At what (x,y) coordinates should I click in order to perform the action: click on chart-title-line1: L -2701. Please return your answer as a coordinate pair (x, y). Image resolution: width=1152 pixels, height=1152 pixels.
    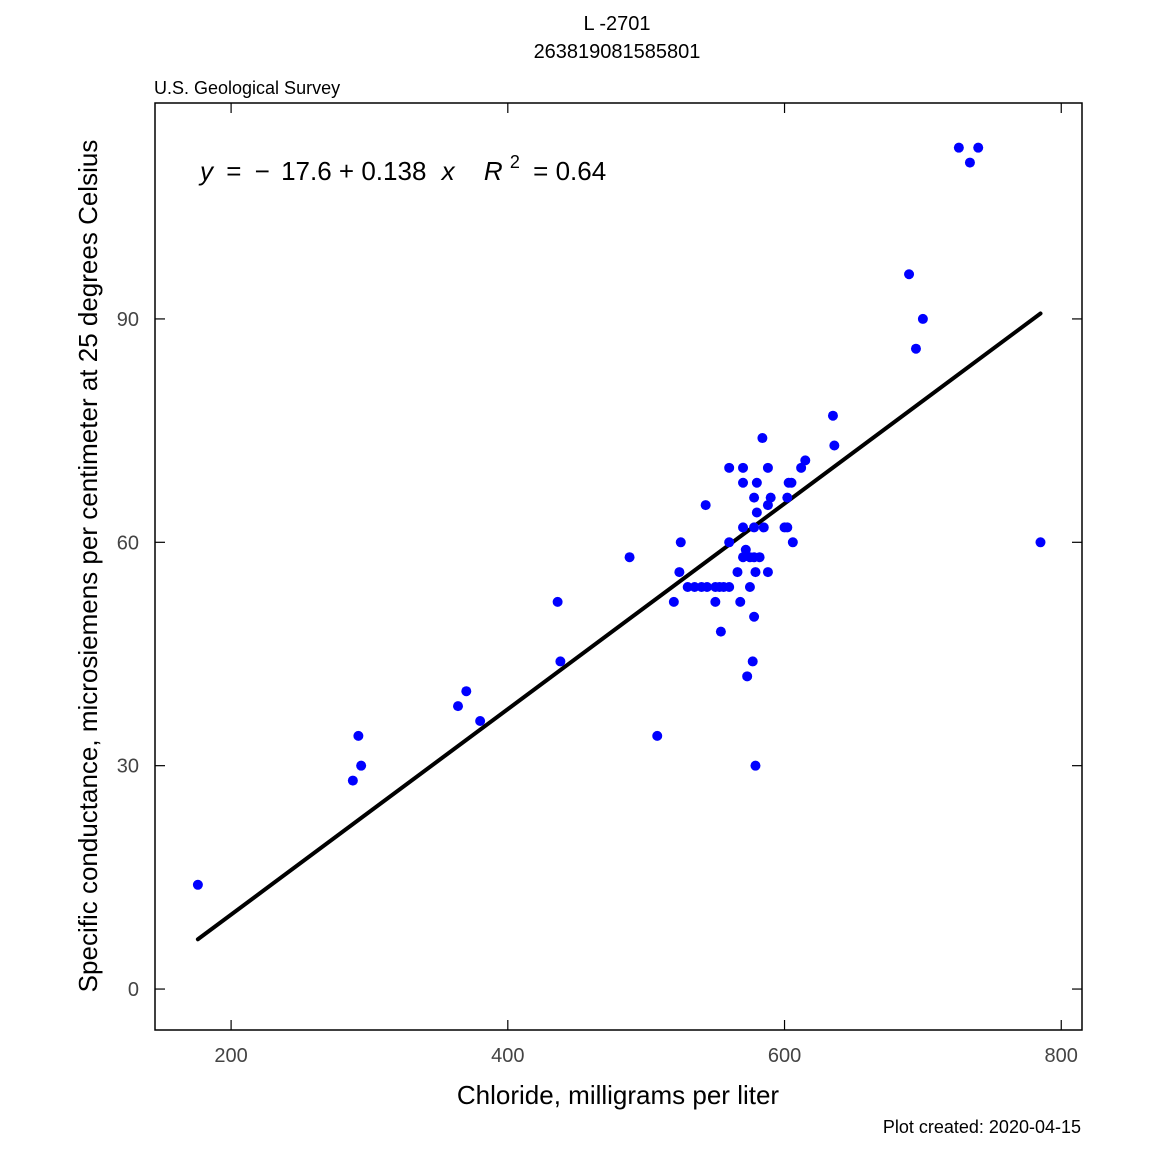
    Looking at the image, I should click on (616, 24).